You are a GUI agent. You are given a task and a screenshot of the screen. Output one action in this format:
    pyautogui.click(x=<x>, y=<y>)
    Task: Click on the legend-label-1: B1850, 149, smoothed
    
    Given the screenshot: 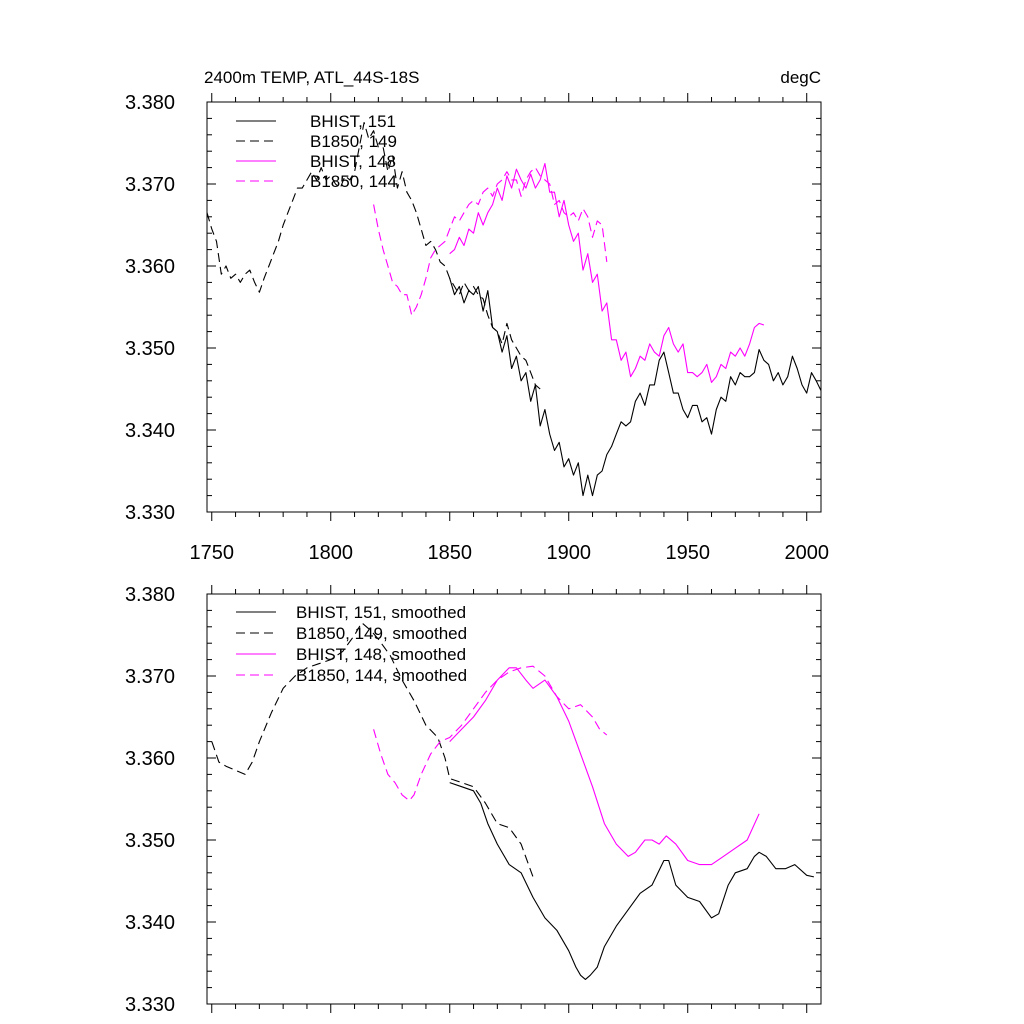 What is the action you would take?
    pyautogui.click(x=381, y=633)
    